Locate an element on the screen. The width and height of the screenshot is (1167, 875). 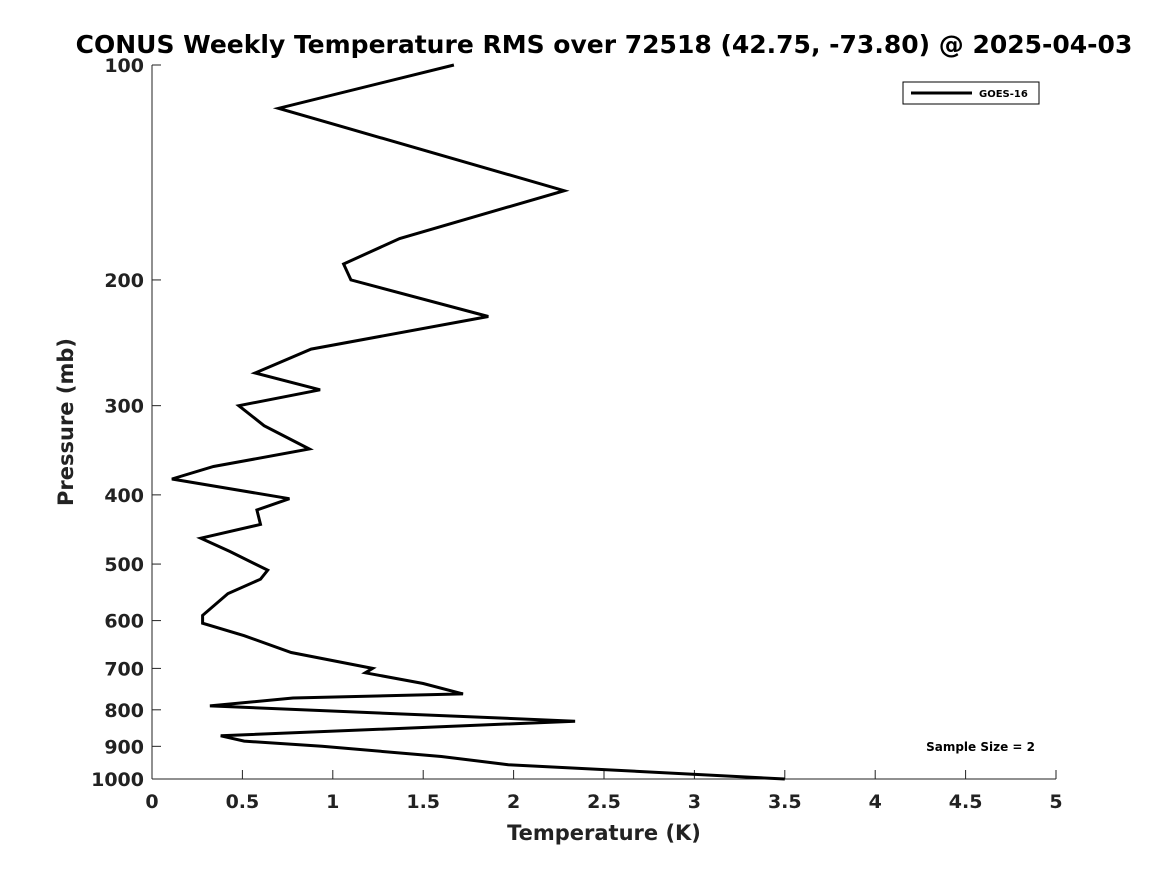
legend: GOES-16 is located at coordinates (971, 93).